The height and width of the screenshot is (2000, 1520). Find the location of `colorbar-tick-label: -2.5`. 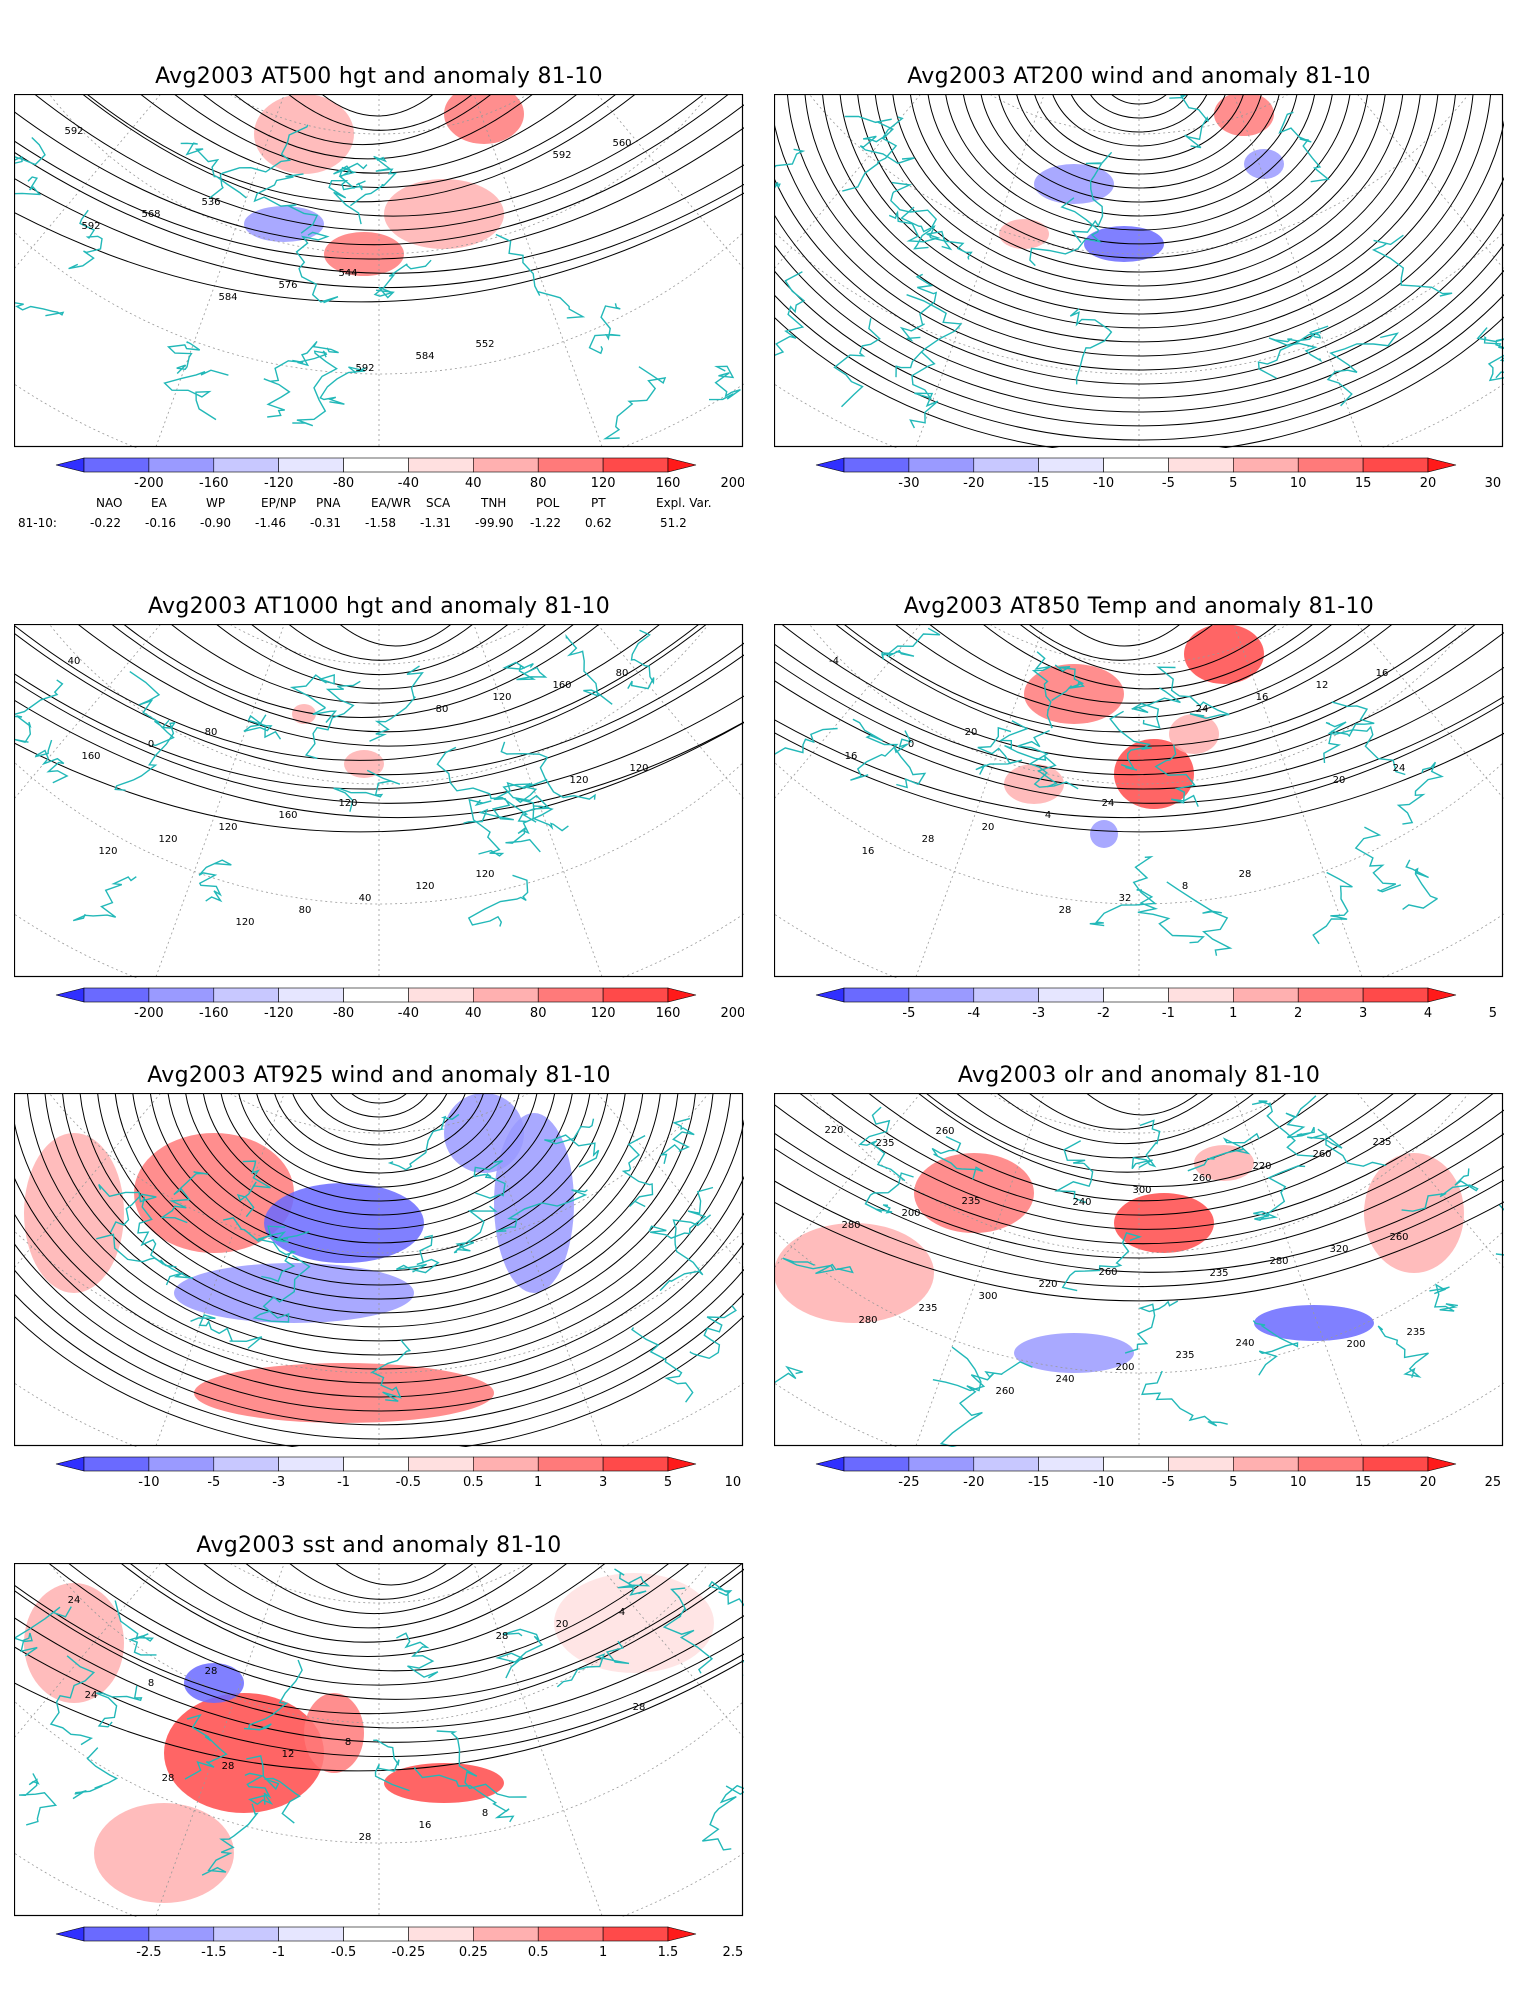

colorbar-tick-label: -2.5 is located at coordinates (148, 1952).